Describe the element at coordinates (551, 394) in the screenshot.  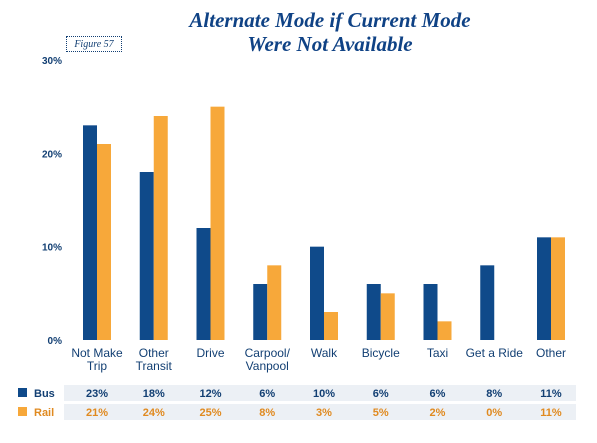
I see `table-cell-bus: 11%` at that location.